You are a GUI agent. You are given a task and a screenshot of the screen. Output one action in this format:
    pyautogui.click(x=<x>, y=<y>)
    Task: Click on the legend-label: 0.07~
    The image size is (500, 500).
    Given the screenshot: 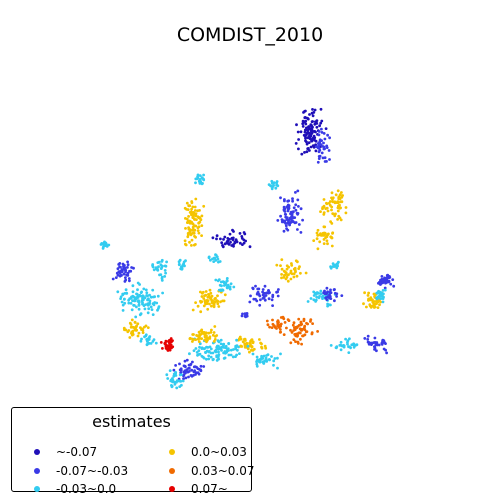 What is the action you would take?
    pyautogui.click(x=209, y=489)
    